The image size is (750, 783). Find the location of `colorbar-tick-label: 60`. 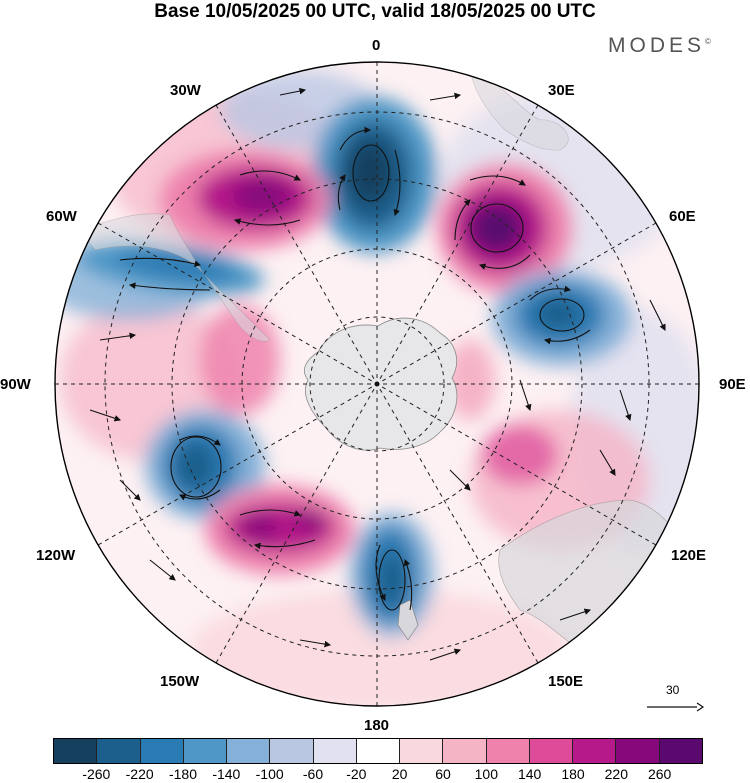

colorbar-tick-label: 60 is located at coordinates (443, 774).